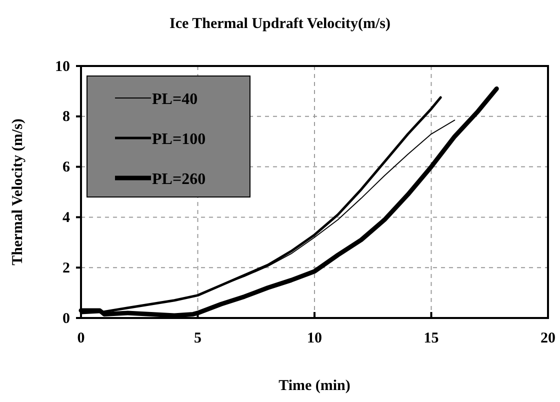 This screenshot has width=560, height=402. Describe the element at coordinates (175, 99) in the screenshot. I see `legend-label: PL=40` at that location.